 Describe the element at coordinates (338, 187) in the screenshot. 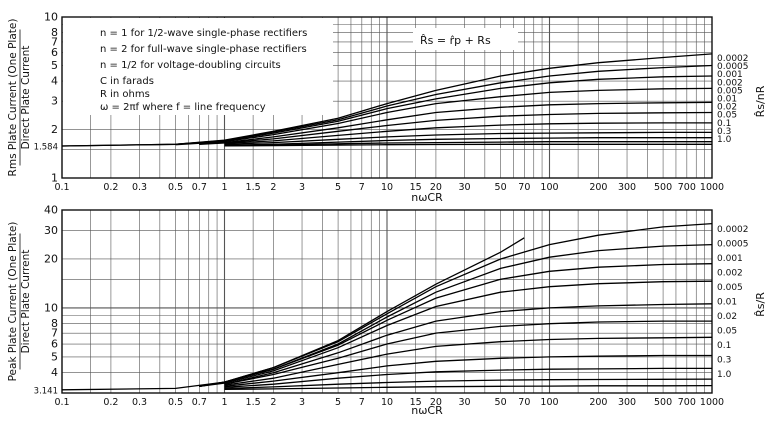

I see `x-tick-label: 5` at that location.